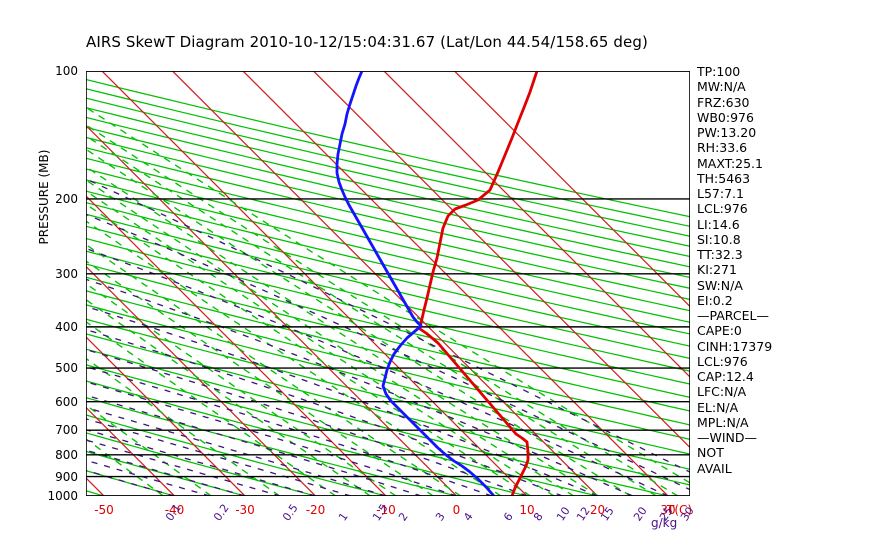 This screenshot has width=870, height=560. Describe the element at coordinates (664, 523) in the screenshot. I see `mixing-ratio-unit-label: g/kg` at that location.